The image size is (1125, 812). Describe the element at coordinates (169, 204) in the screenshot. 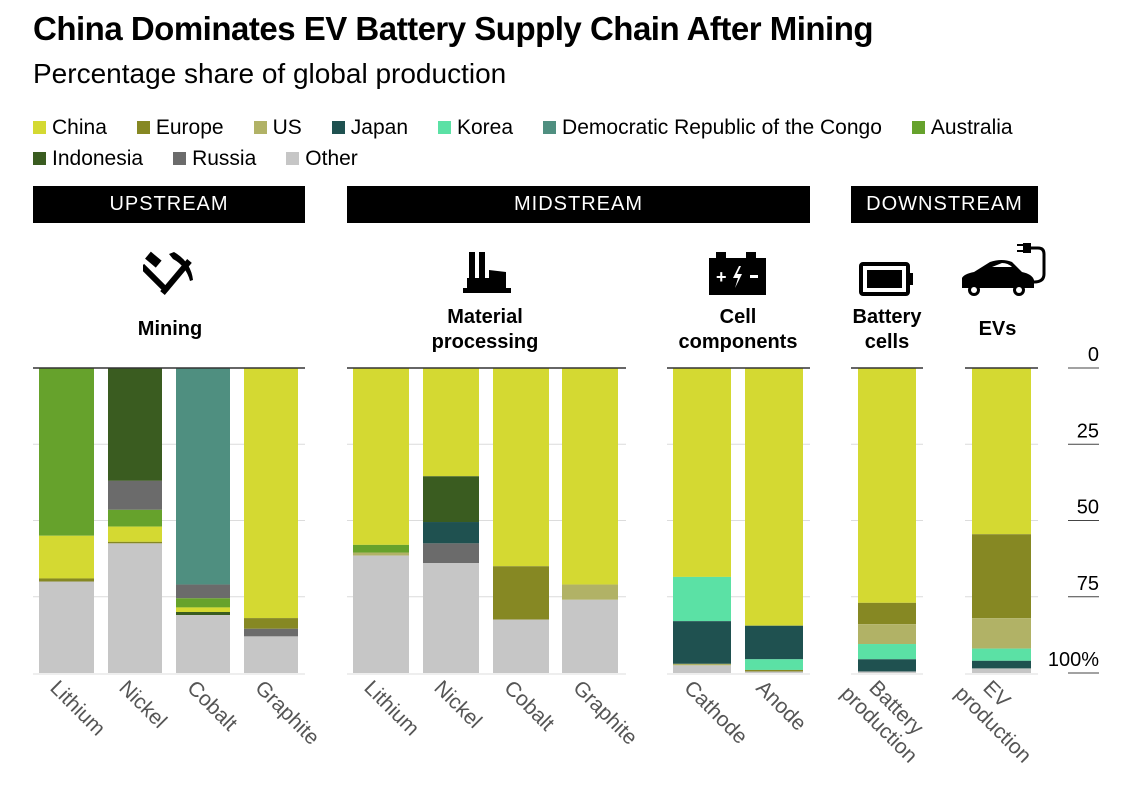

I see `stage-upstream: UPSTREAM` at that location.